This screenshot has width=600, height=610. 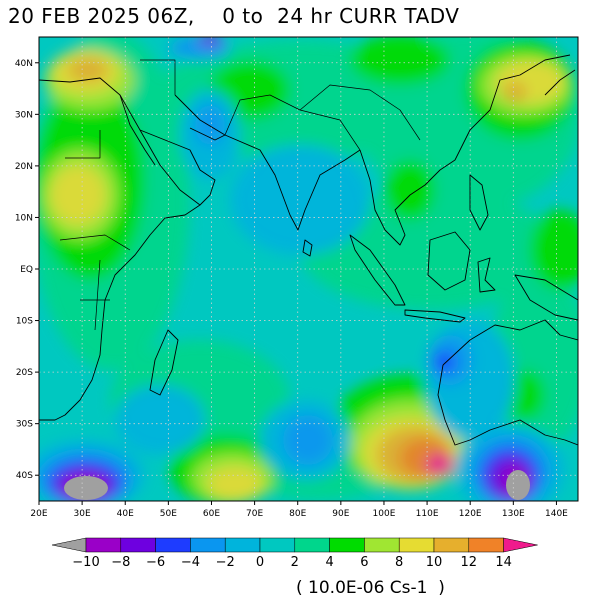 What do you see at coordinates (399, 562) in the screenshot?
I see `colorbar-label: 8` at bounding box center [399, 562].